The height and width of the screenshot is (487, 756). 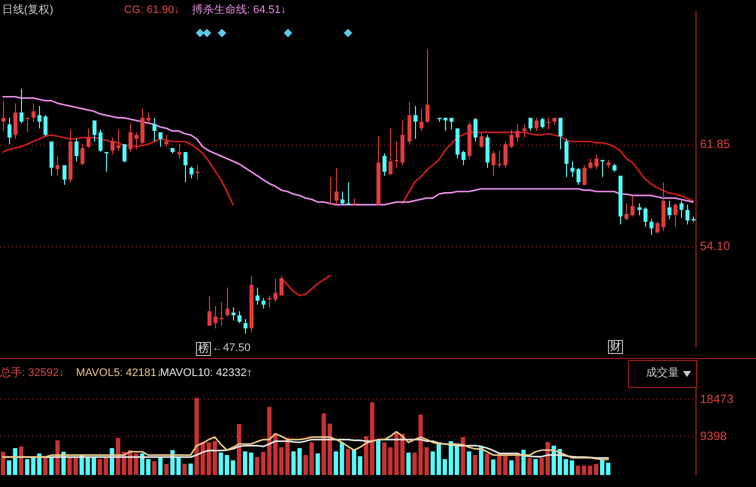 I want to click on annotation: 总手: 32592↓, so click(x=32, y=373).